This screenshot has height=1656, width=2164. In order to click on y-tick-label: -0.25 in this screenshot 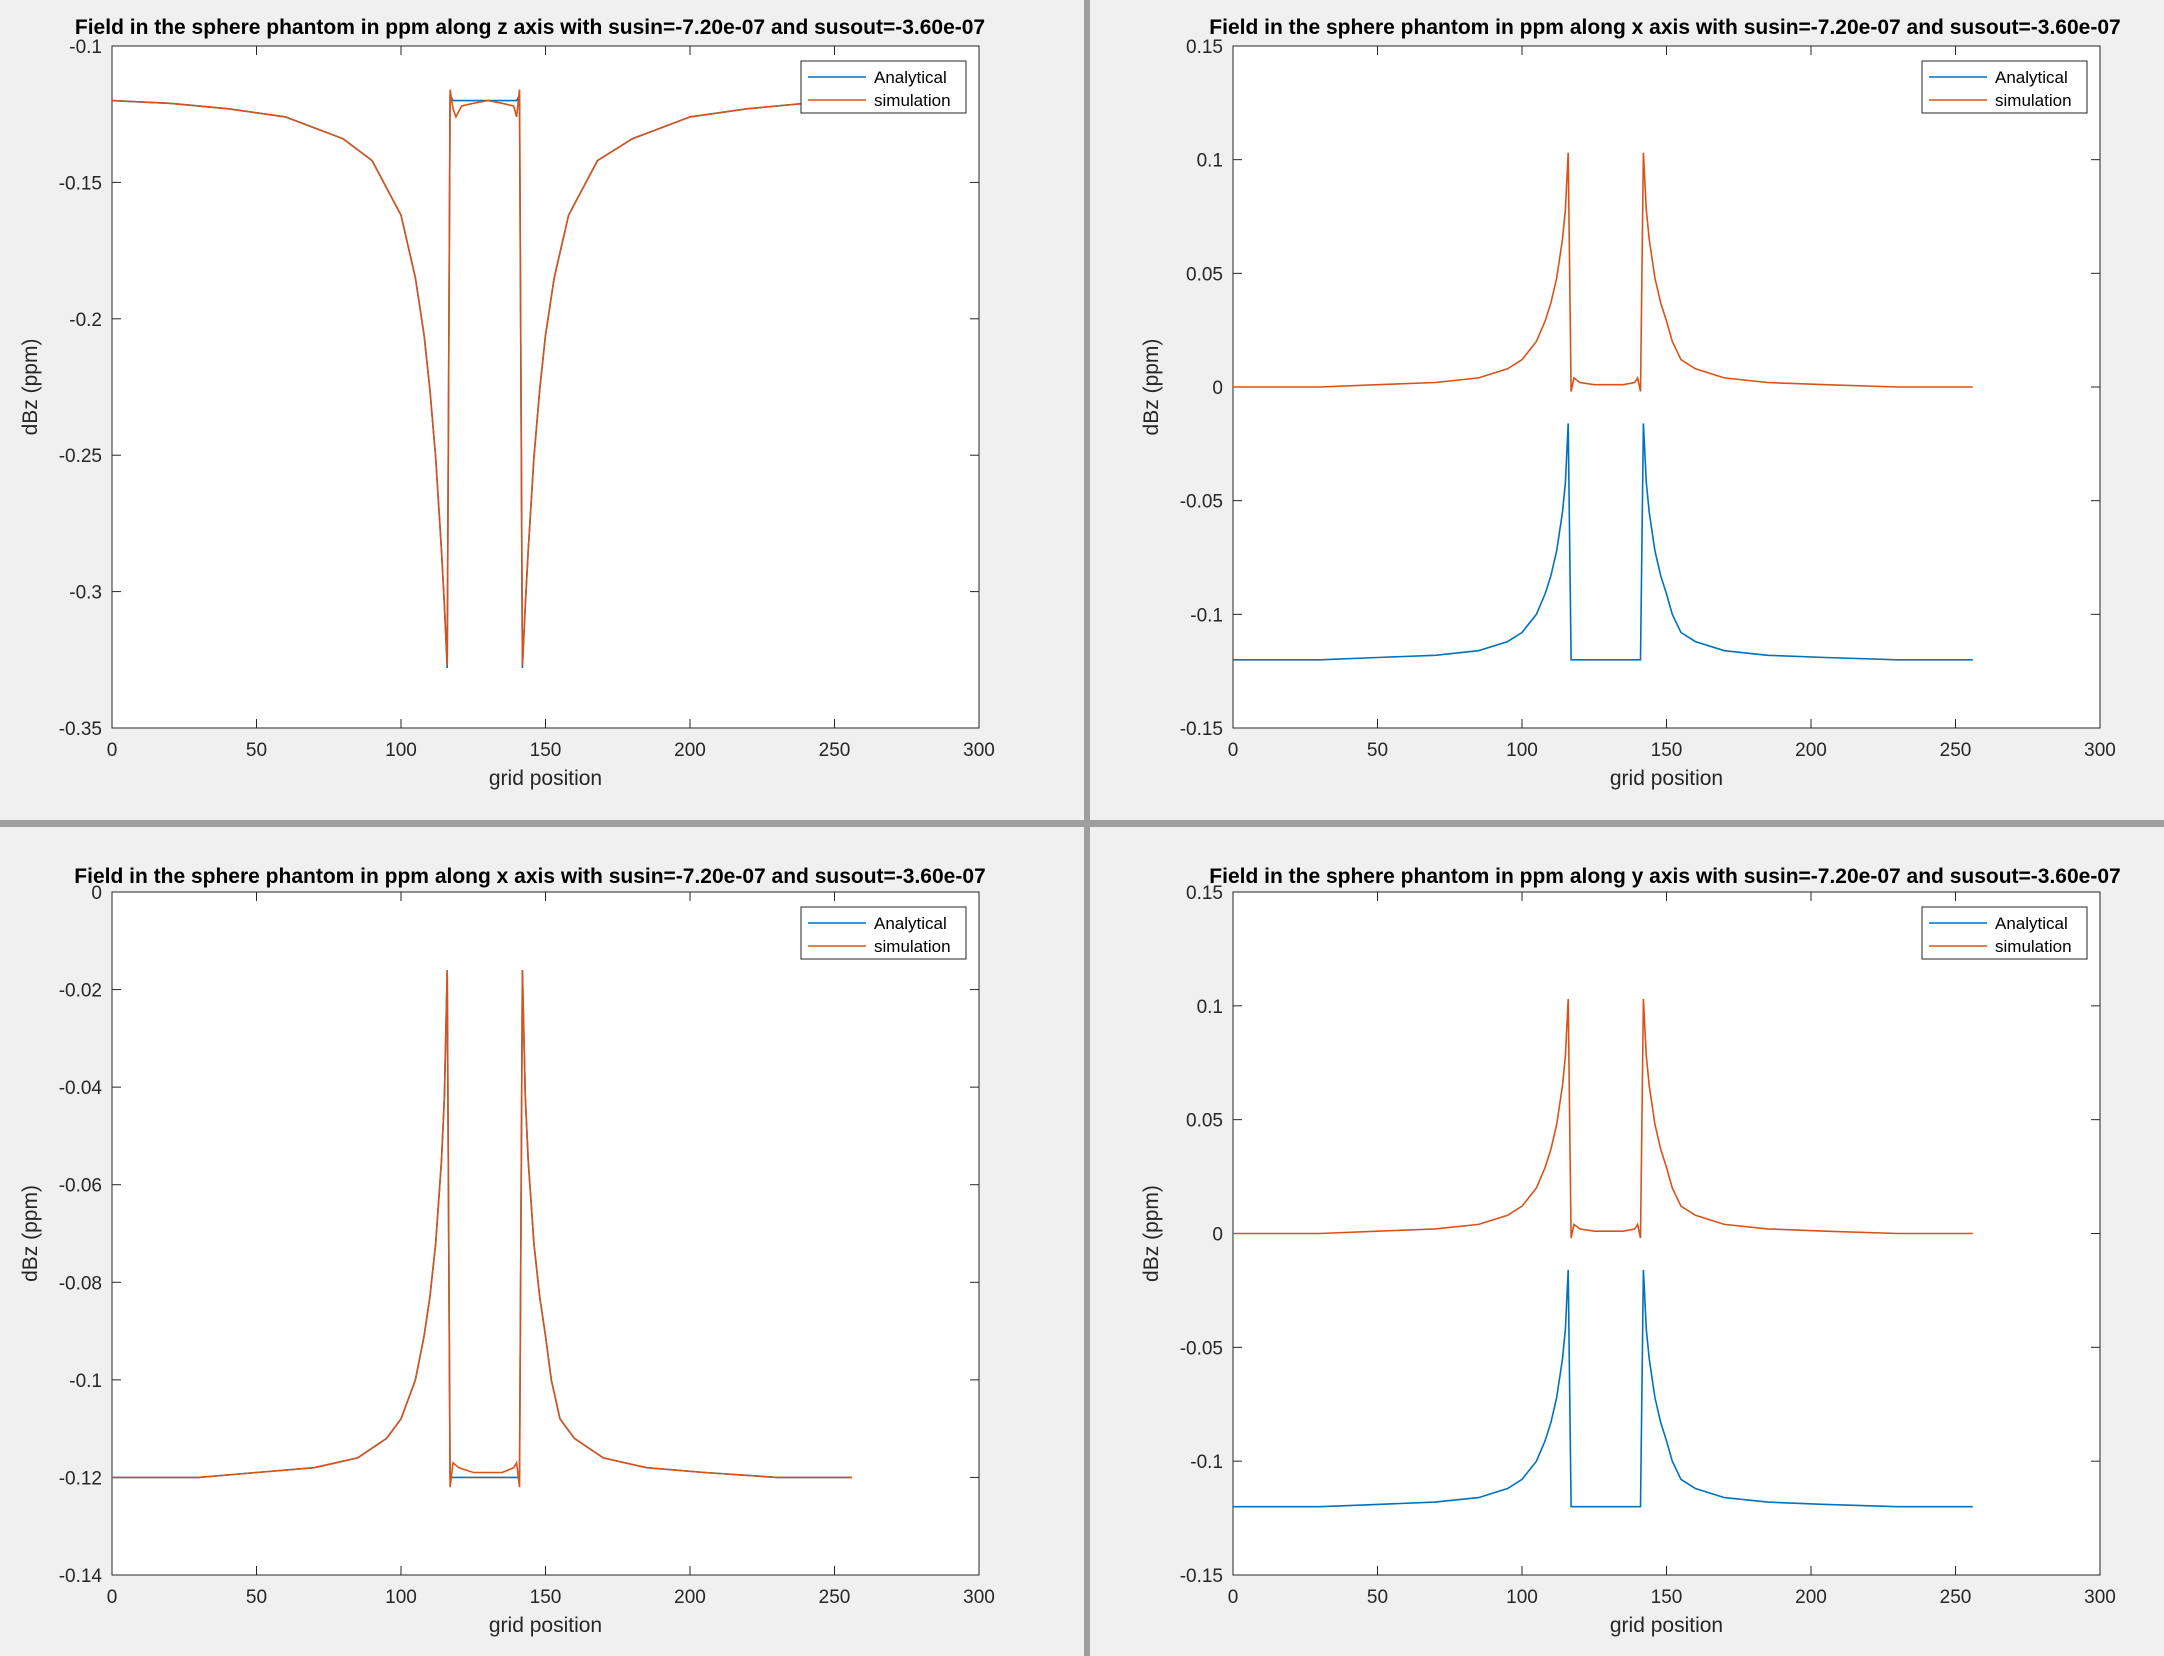, I will do `click(80, 456)`.